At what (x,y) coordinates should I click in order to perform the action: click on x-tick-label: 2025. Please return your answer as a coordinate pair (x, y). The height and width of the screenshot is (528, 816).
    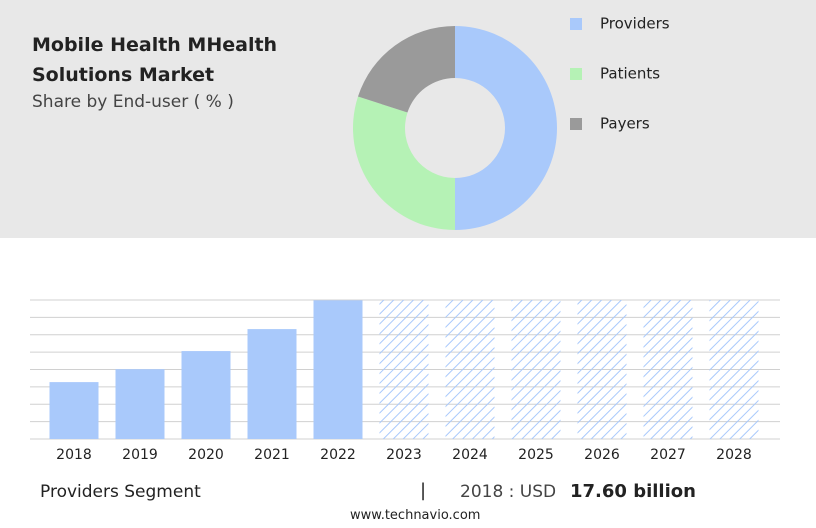
    Looking at the image, I should click on (536, 455).